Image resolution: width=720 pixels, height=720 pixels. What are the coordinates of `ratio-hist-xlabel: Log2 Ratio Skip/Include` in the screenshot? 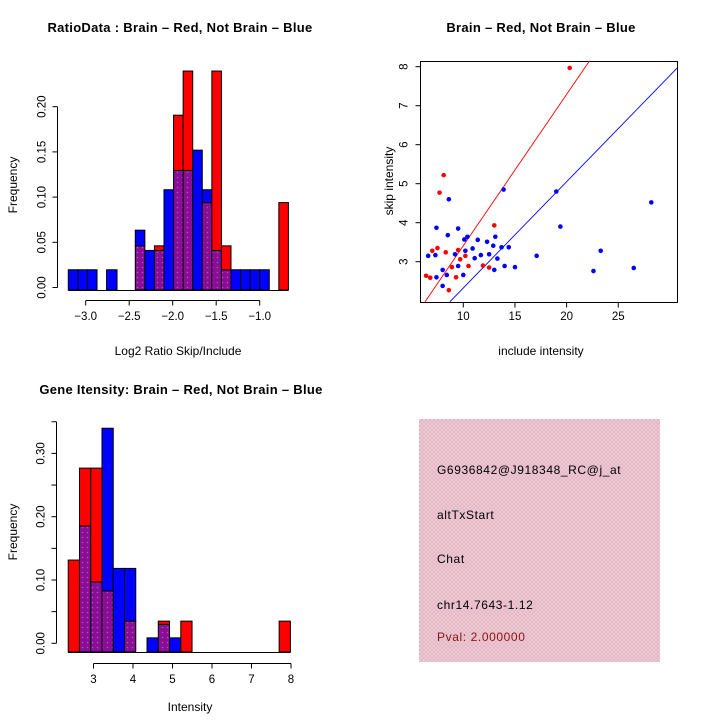 It's located at (178, 351).